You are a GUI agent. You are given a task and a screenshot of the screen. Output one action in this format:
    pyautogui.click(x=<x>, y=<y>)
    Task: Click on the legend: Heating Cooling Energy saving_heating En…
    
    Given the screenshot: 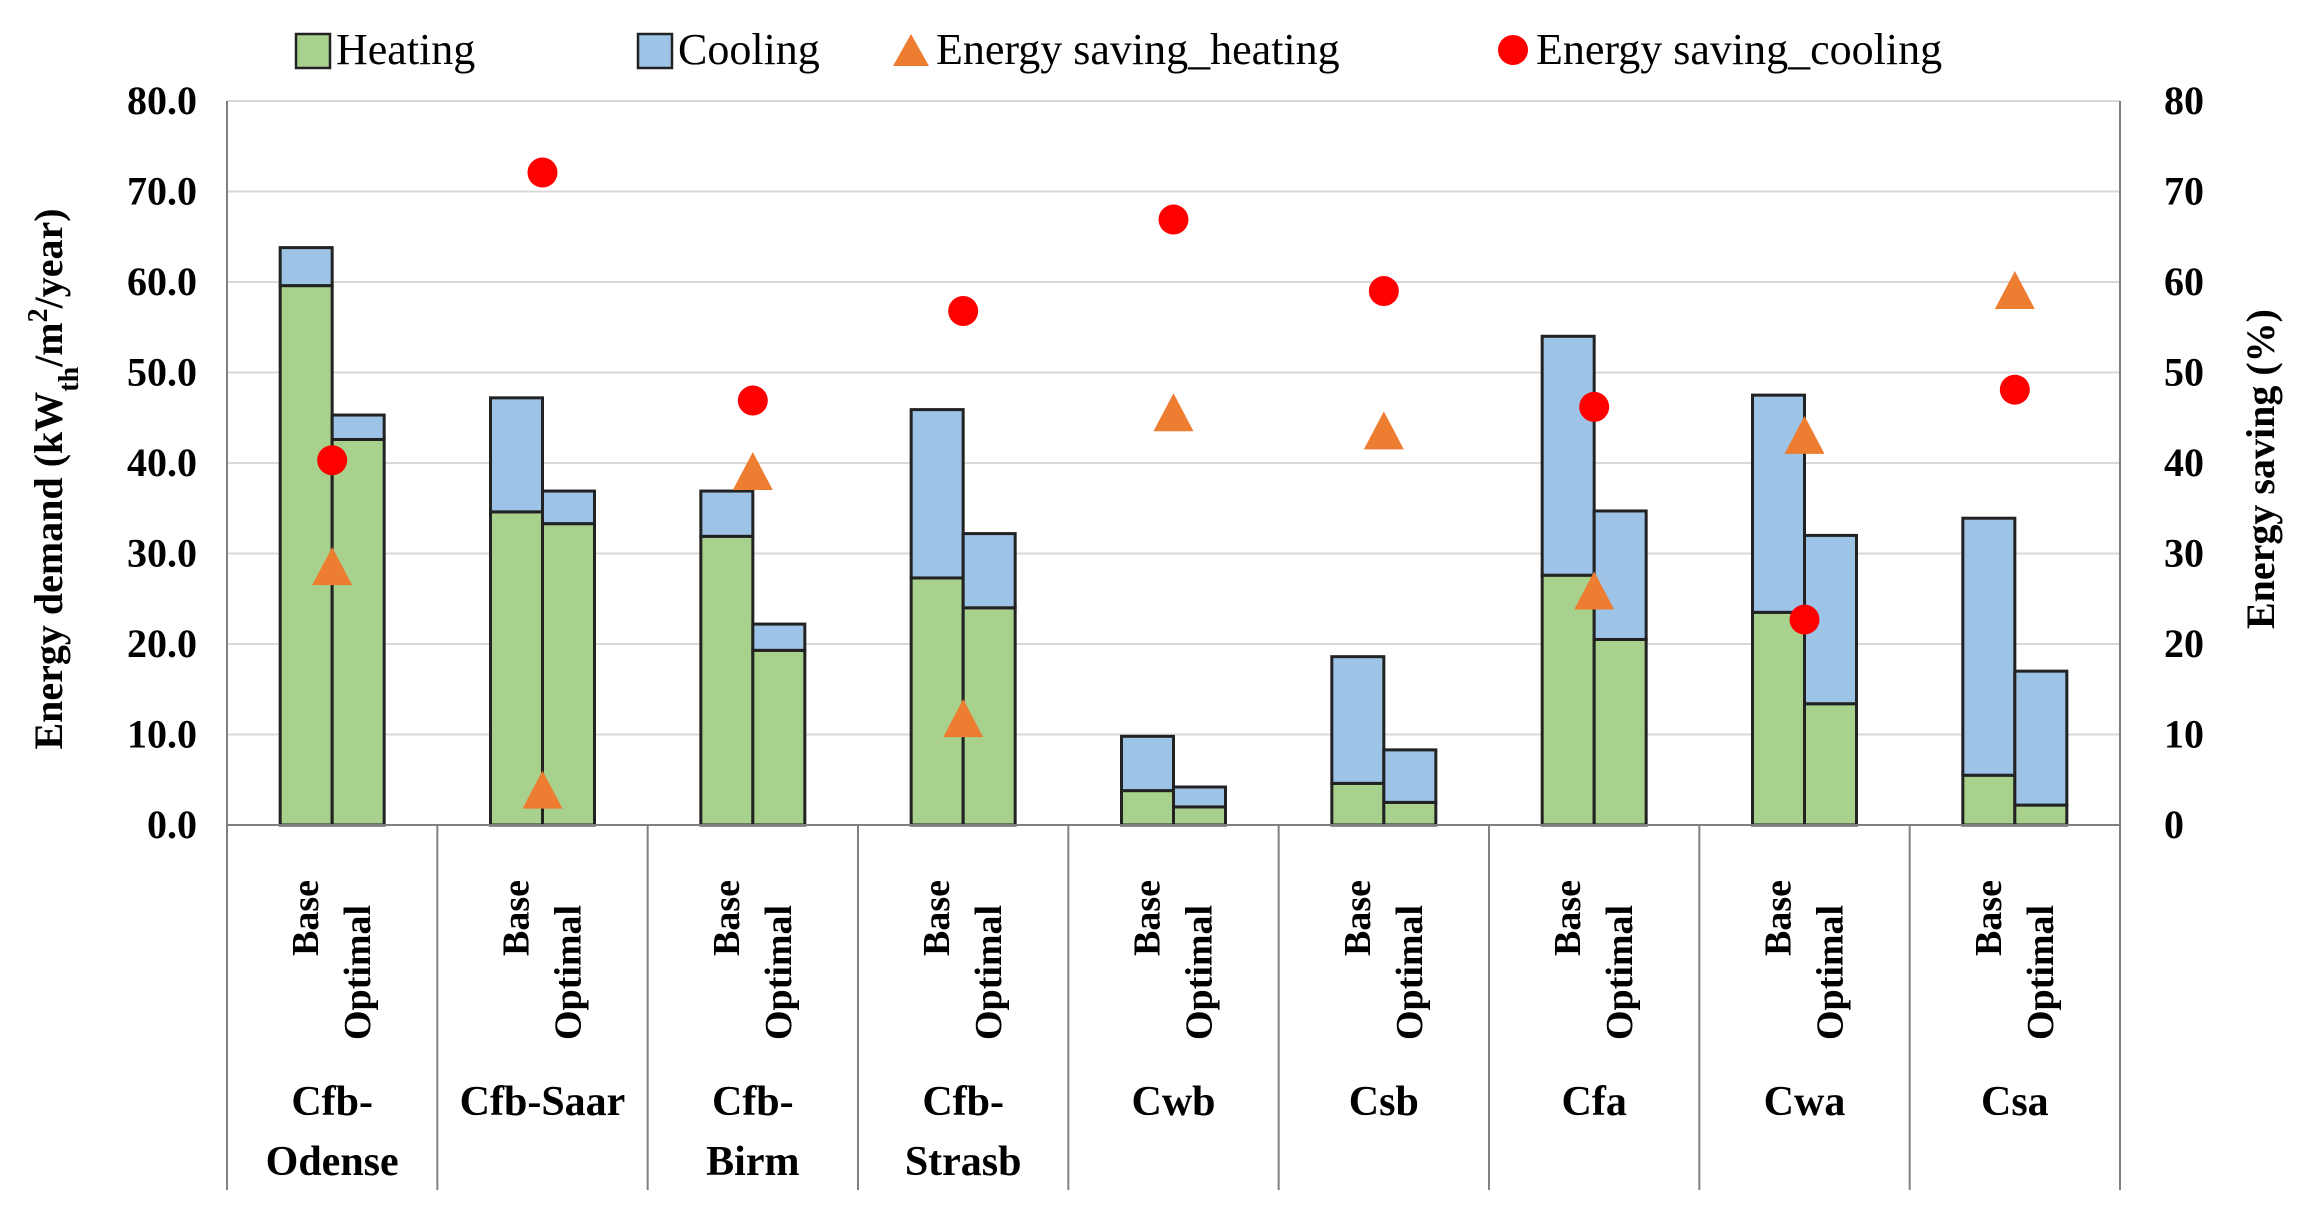 What is the action you would take?
    pyautogui.click(x=1118, y=49)
    